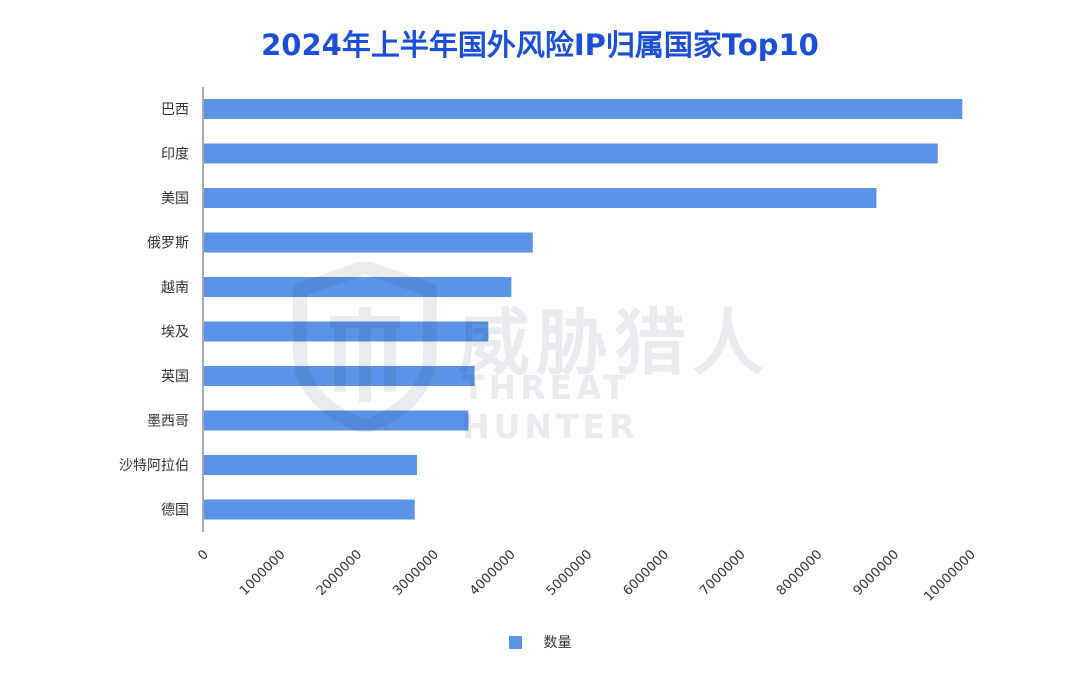 This screenshot has width=1080, height=694. Describe the element at coordinates (175, 110) in the screenshot. I see `category-label: 巴西` at that location.